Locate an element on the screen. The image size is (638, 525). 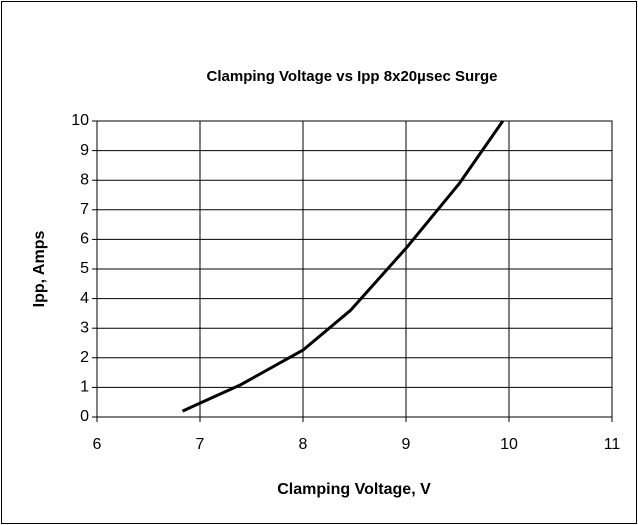
y-tick-label: 8 is located at coordinates (84, 179).